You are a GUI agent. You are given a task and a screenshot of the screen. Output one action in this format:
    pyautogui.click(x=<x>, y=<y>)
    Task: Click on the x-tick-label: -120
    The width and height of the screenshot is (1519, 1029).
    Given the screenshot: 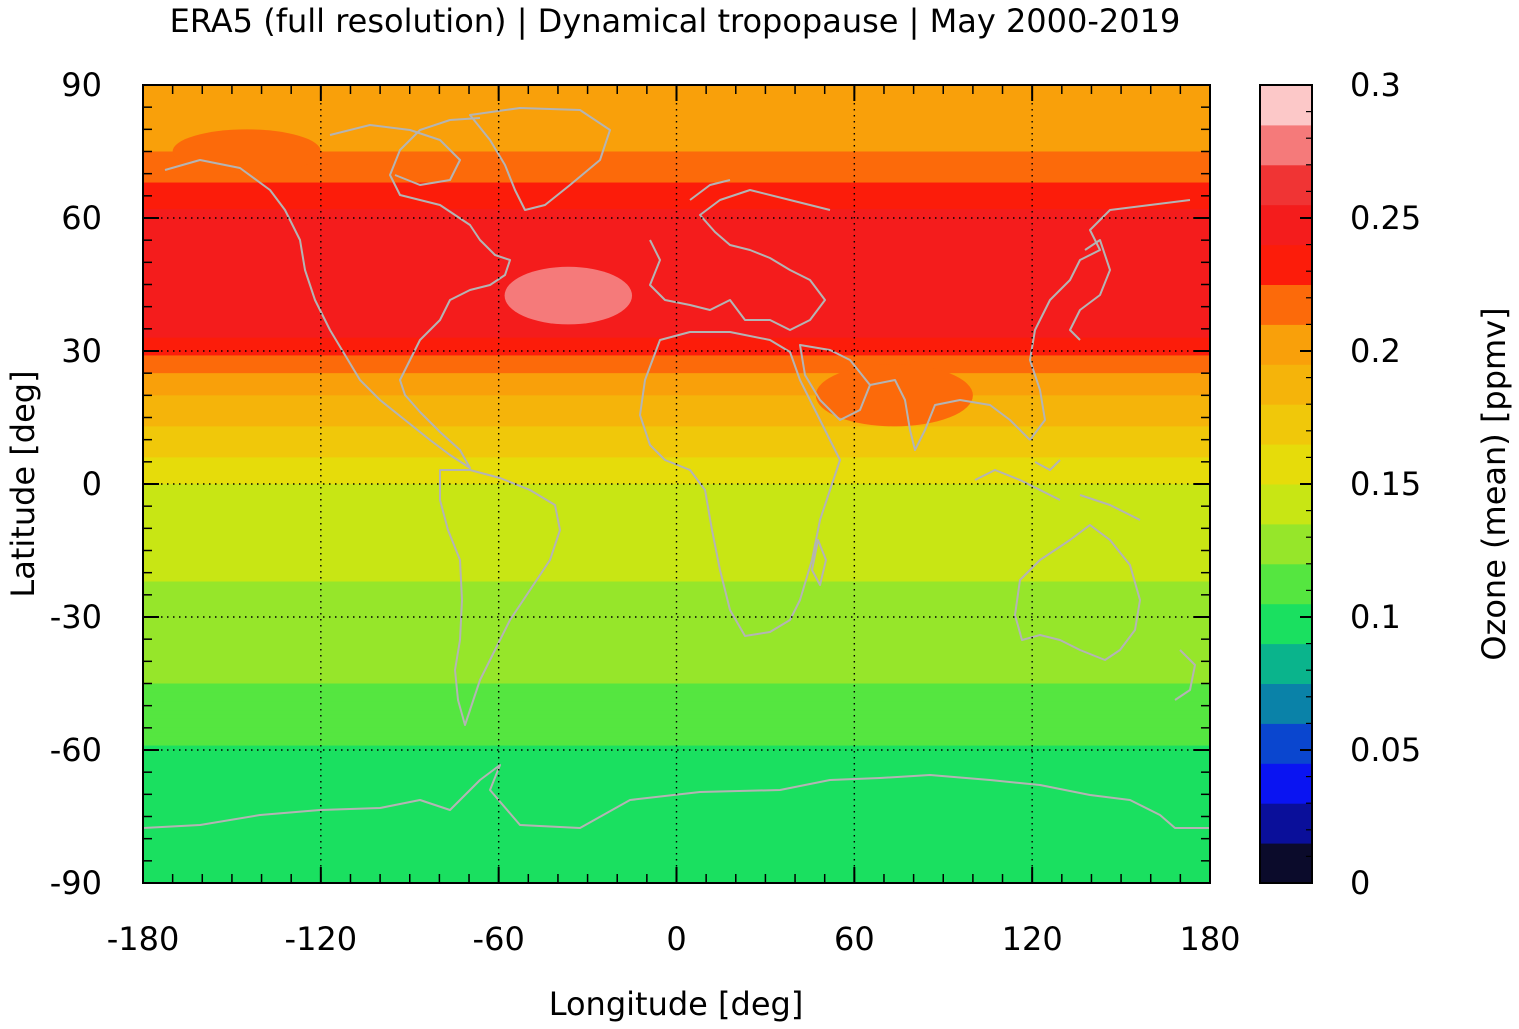 What is the action you would take?
    pyautogui.click(x=321, y=939)
    